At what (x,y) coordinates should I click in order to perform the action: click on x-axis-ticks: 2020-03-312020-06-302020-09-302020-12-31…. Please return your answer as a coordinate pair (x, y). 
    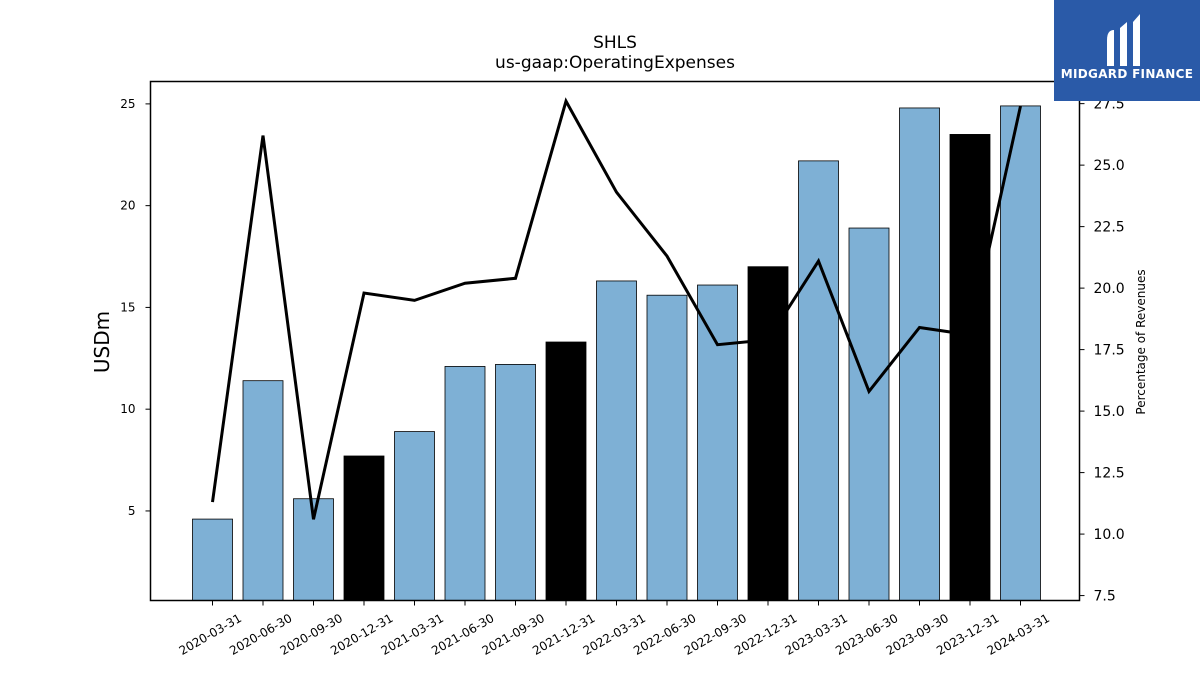
    Looking at the image, I should click on (614, 629).